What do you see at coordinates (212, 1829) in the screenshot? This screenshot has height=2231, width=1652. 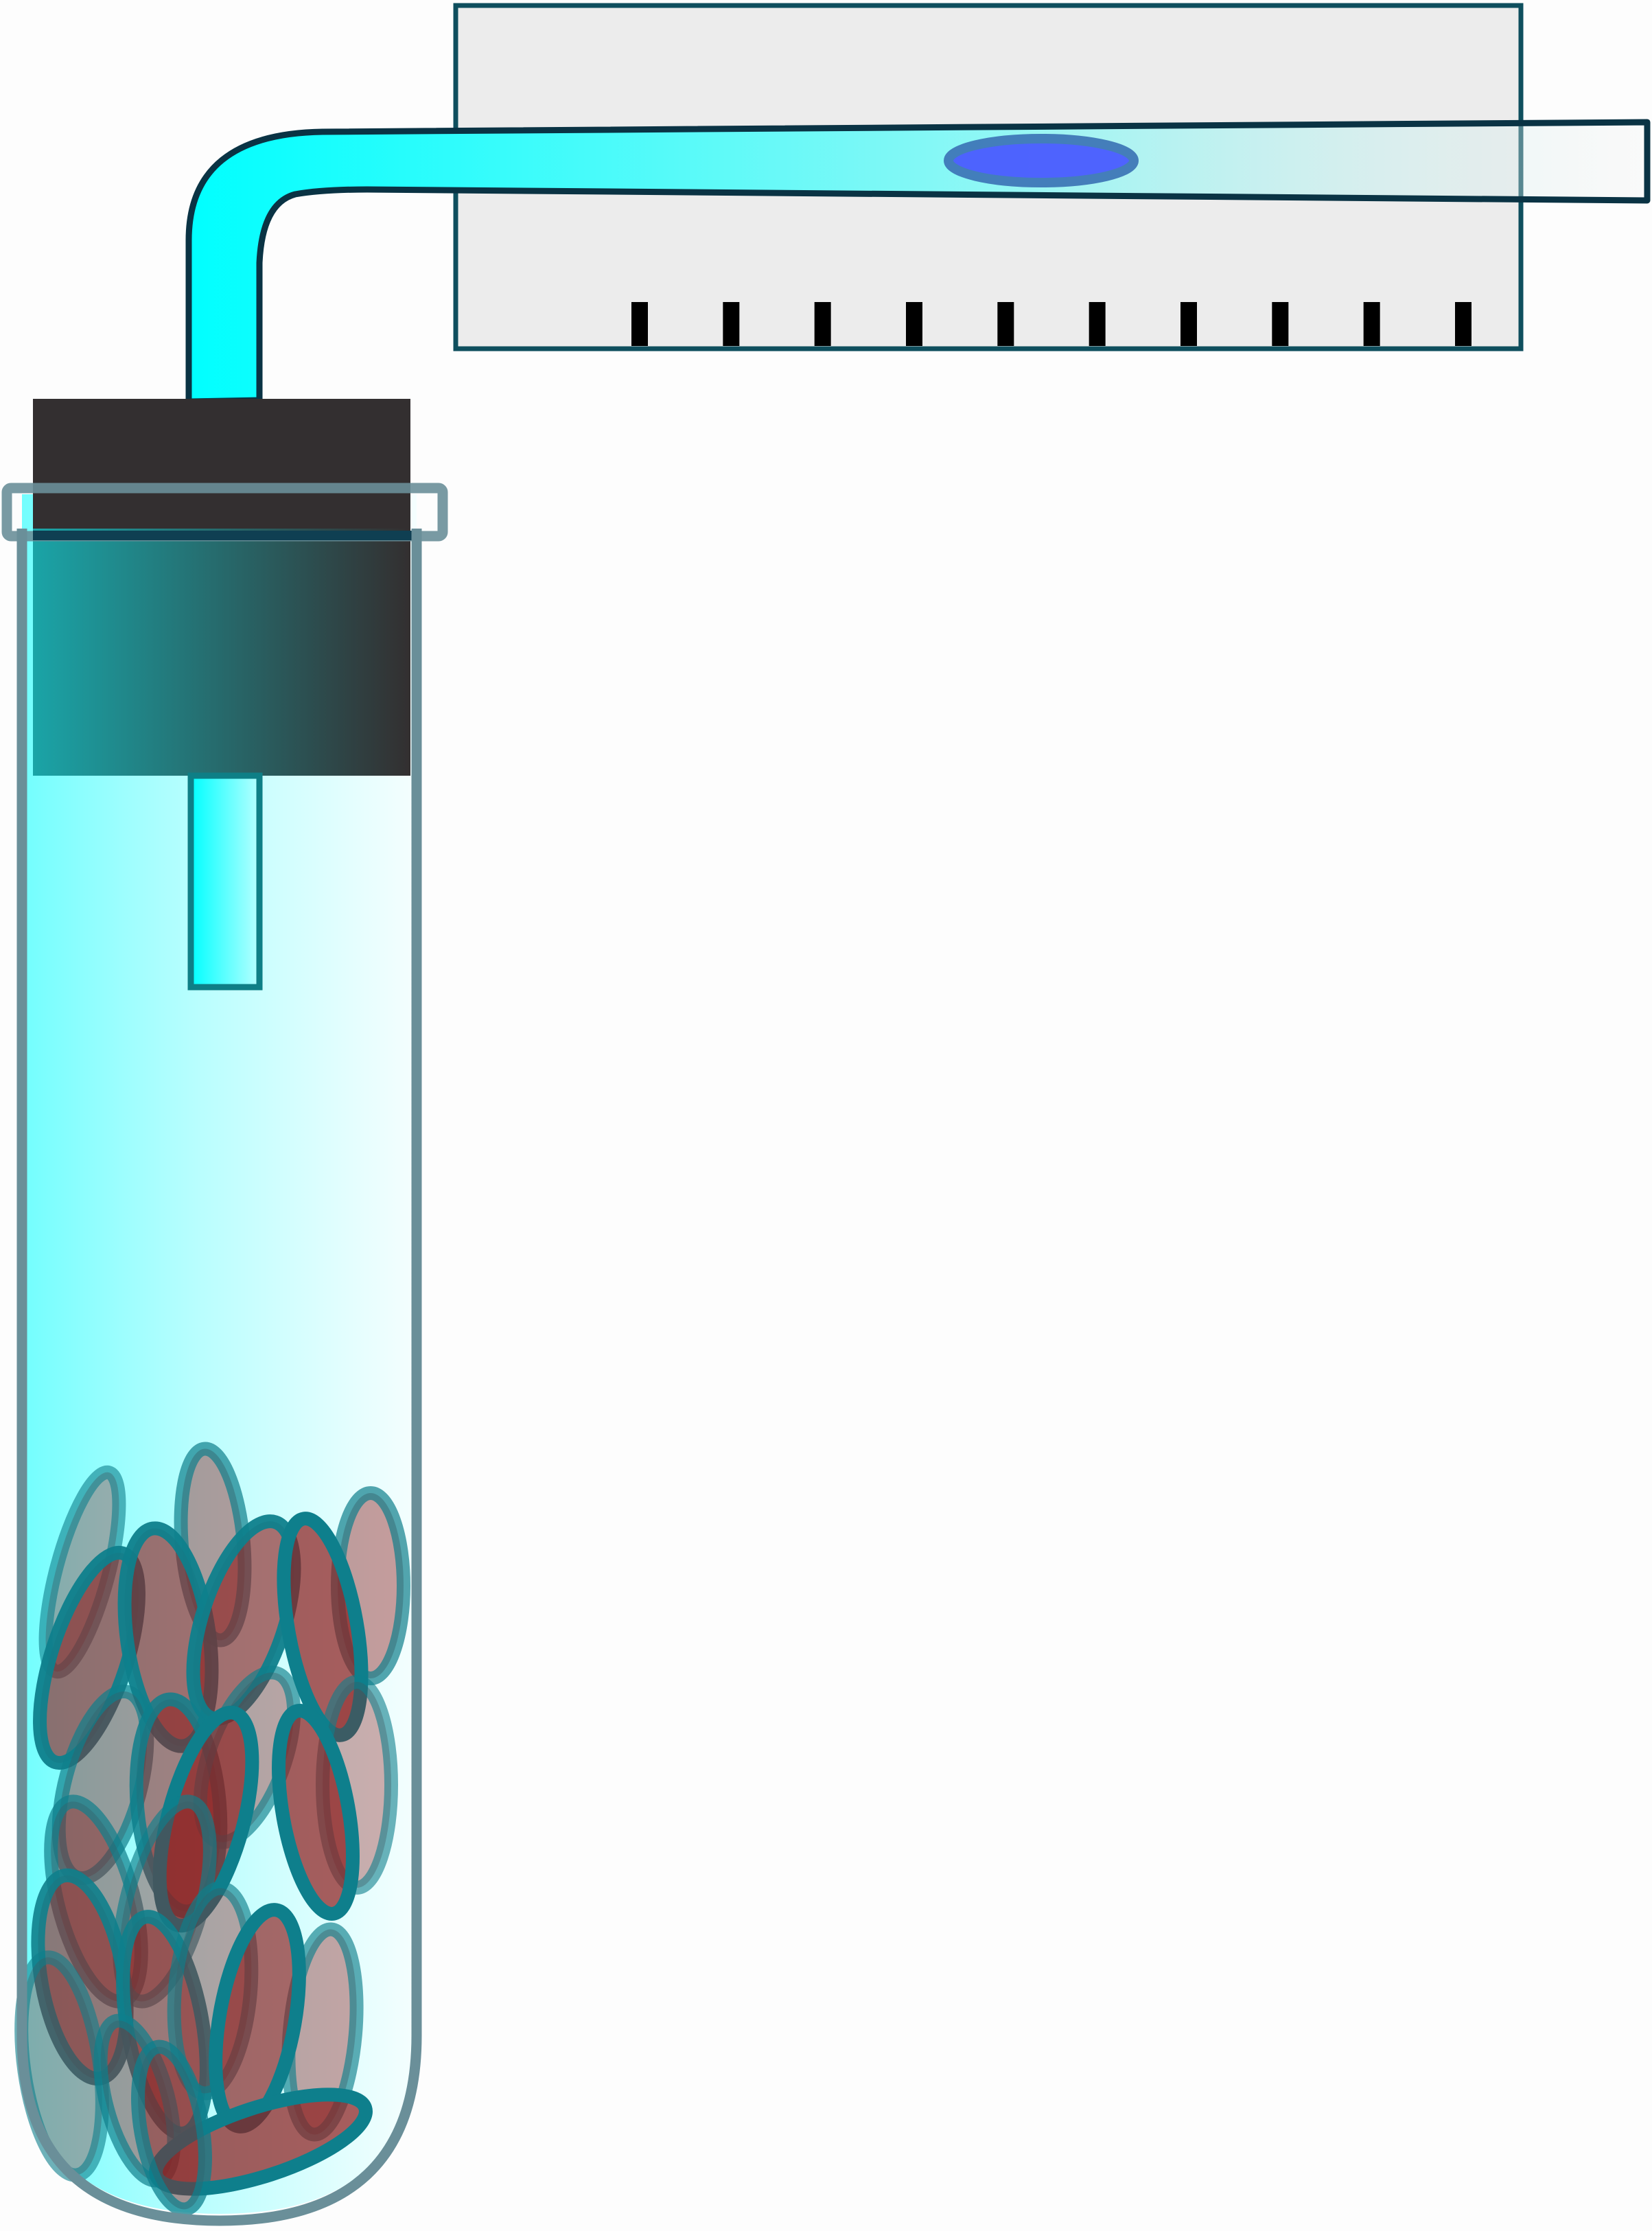 I see `seed-cluster` at bounding box center [212, 1829].